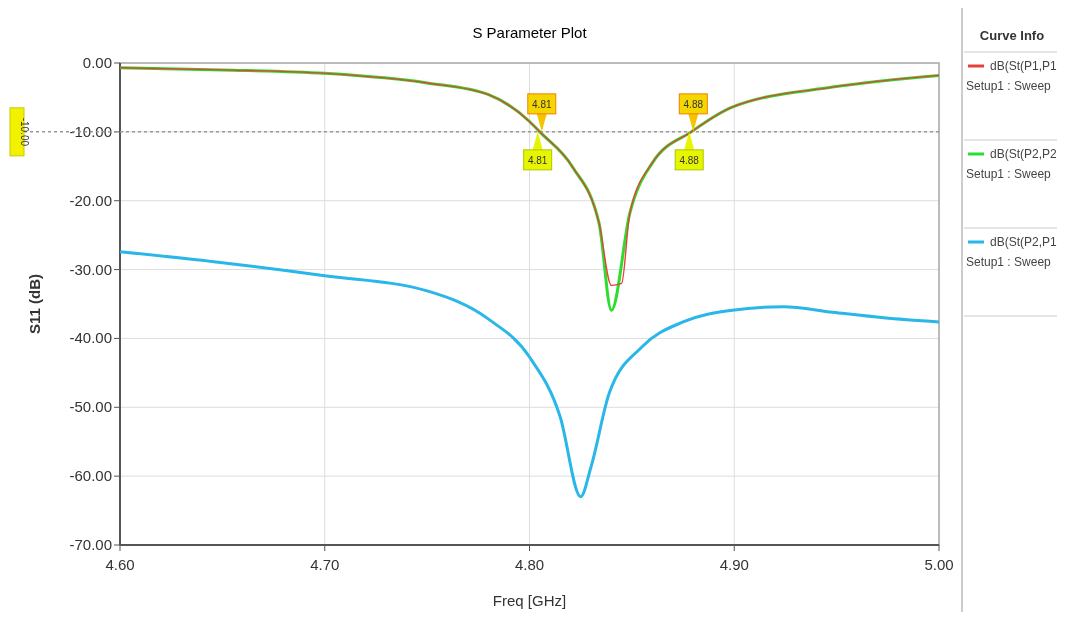 The width and height of the screenshot is (1065, 620). Describe the element at coordinates (90, 200) in the screenshot. I see `y-tick-label: -20.00` at that location.